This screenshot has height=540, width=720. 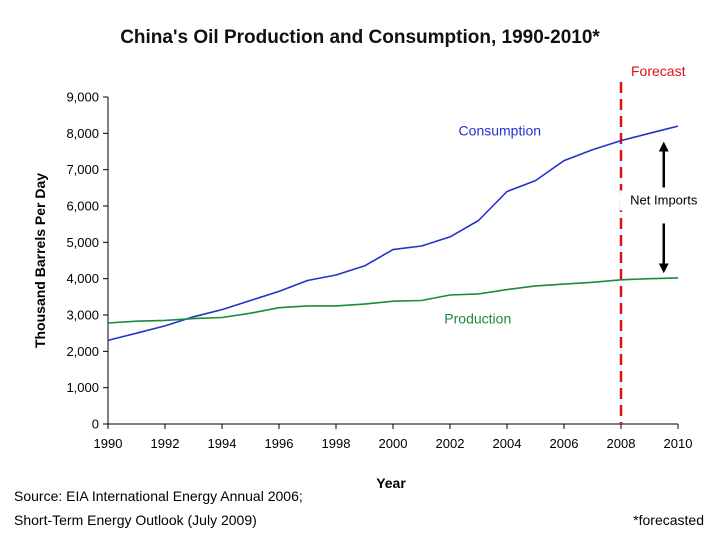 I want to click on forecast-footnote: *forecasted, so click(x=668, y=520).